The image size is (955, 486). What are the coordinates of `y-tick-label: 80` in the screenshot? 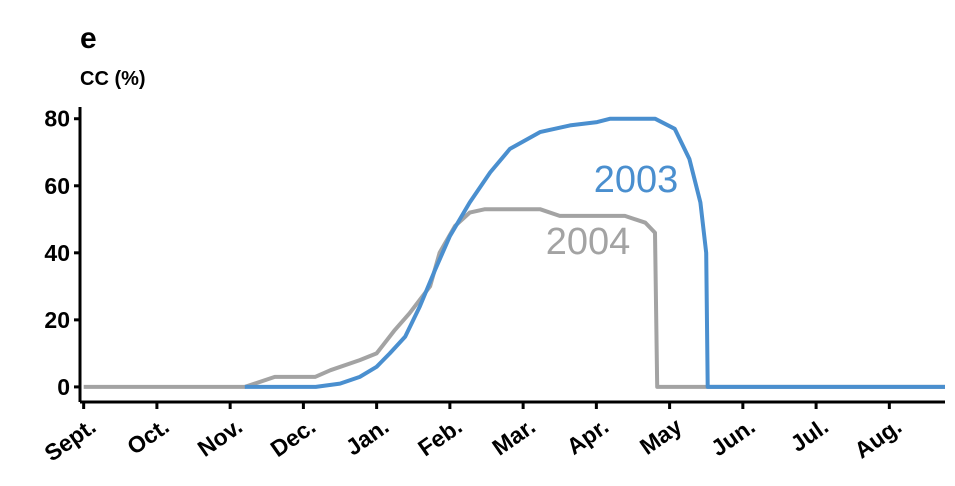 It's located at (57, 119).